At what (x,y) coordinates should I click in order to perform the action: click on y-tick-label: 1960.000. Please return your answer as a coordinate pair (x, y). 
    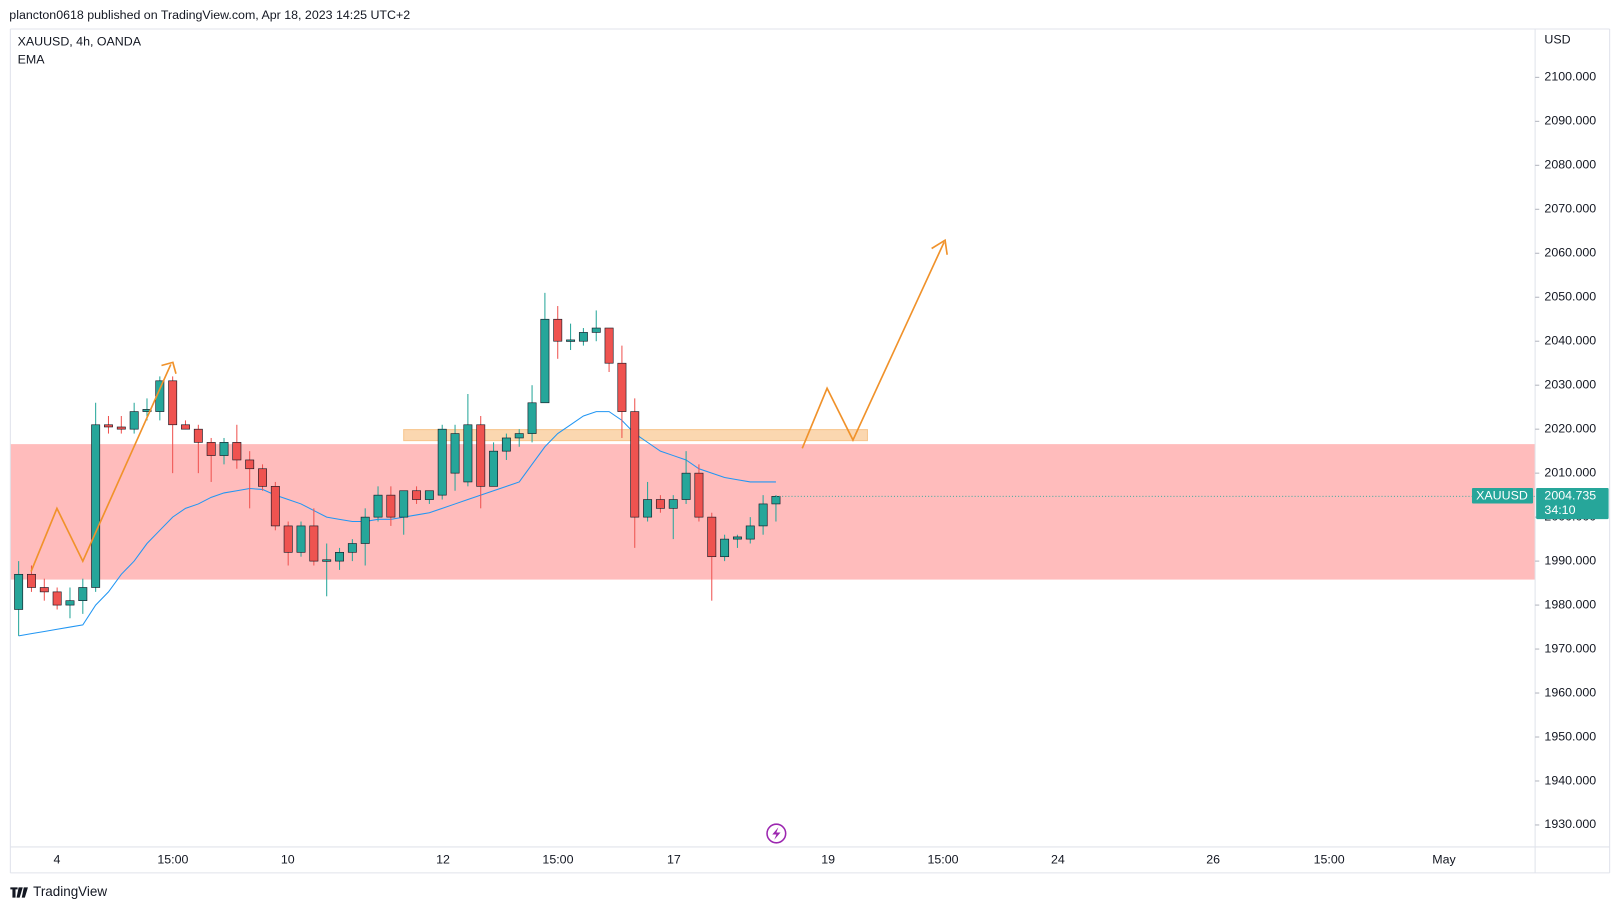
    Looking at the image, I should click on (1570, 692).